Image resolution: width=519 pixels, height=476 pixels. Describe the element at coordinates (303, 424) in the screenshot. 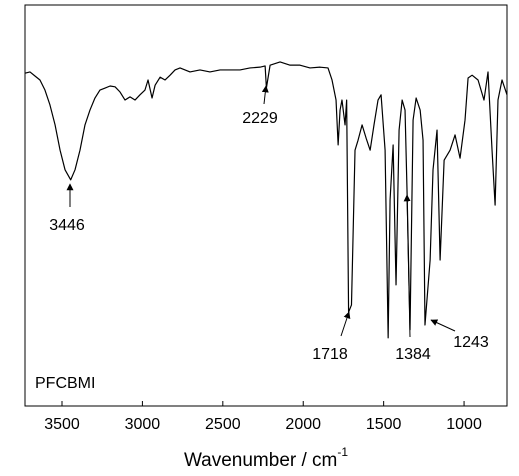

I see `x-tick-label: 2000` at that location.